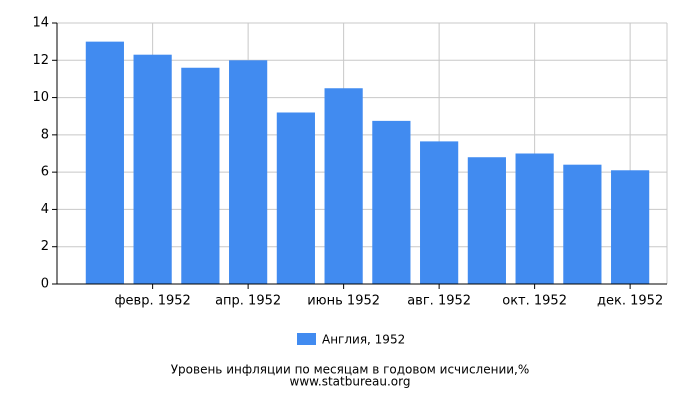 This screenshot has height=400, width=700. Describe the element at coordinates (152, 301) in the screenshot. I see `x-tick-label: февр. 1952` at that location.